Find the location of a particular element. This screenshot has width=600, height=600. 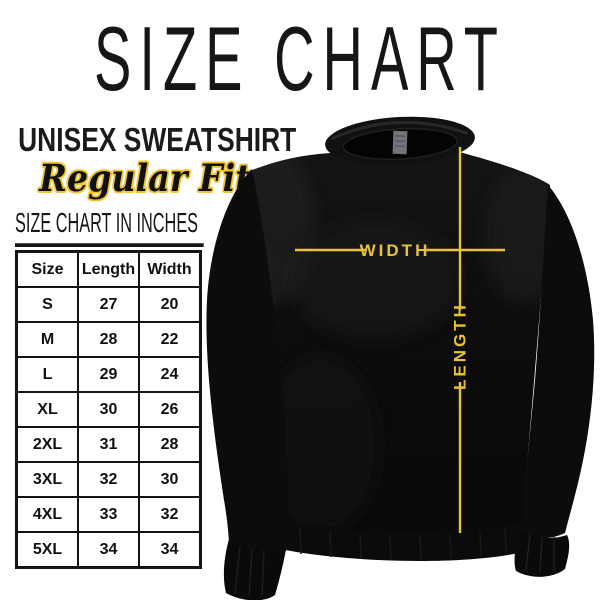

col-header-length: Length is located at coordinates (108, 269).